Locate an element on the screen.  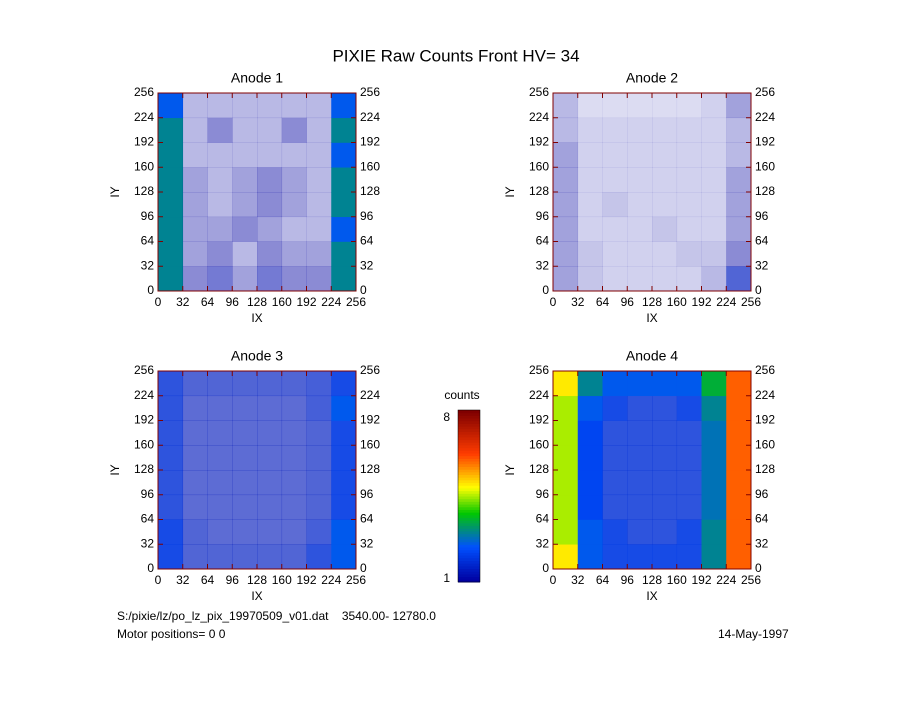
page-title: PIXIE Raw Counts Front HV= 34 is located at coordinates (455, 55).